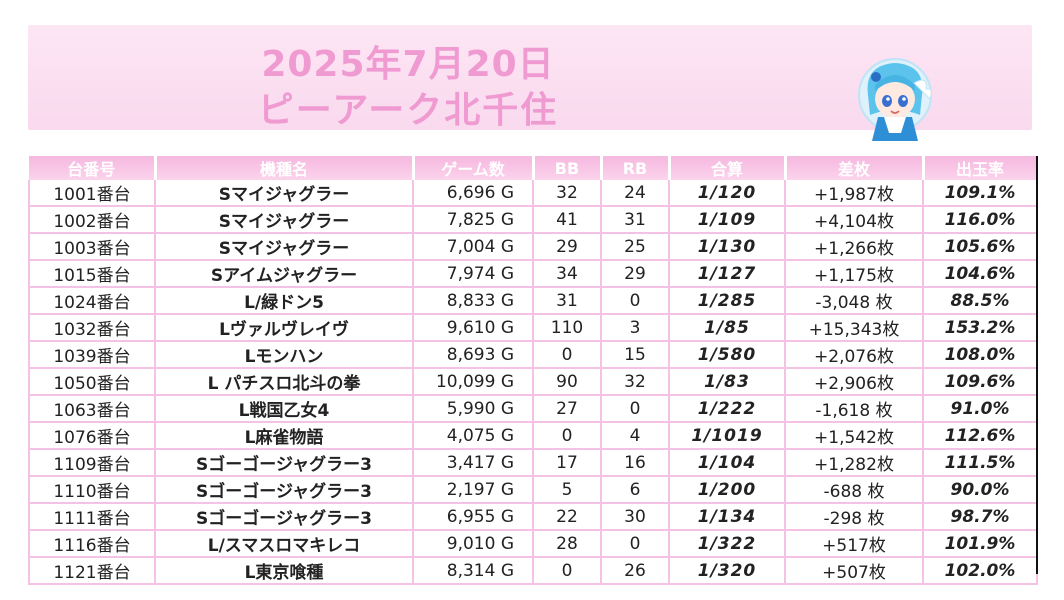 This screenshot has width=1064, height=600. What do you see at coordinates (727, 328) in the screenshot?
I see `combined-cell: 1/85` at bounding box center [727, 328].